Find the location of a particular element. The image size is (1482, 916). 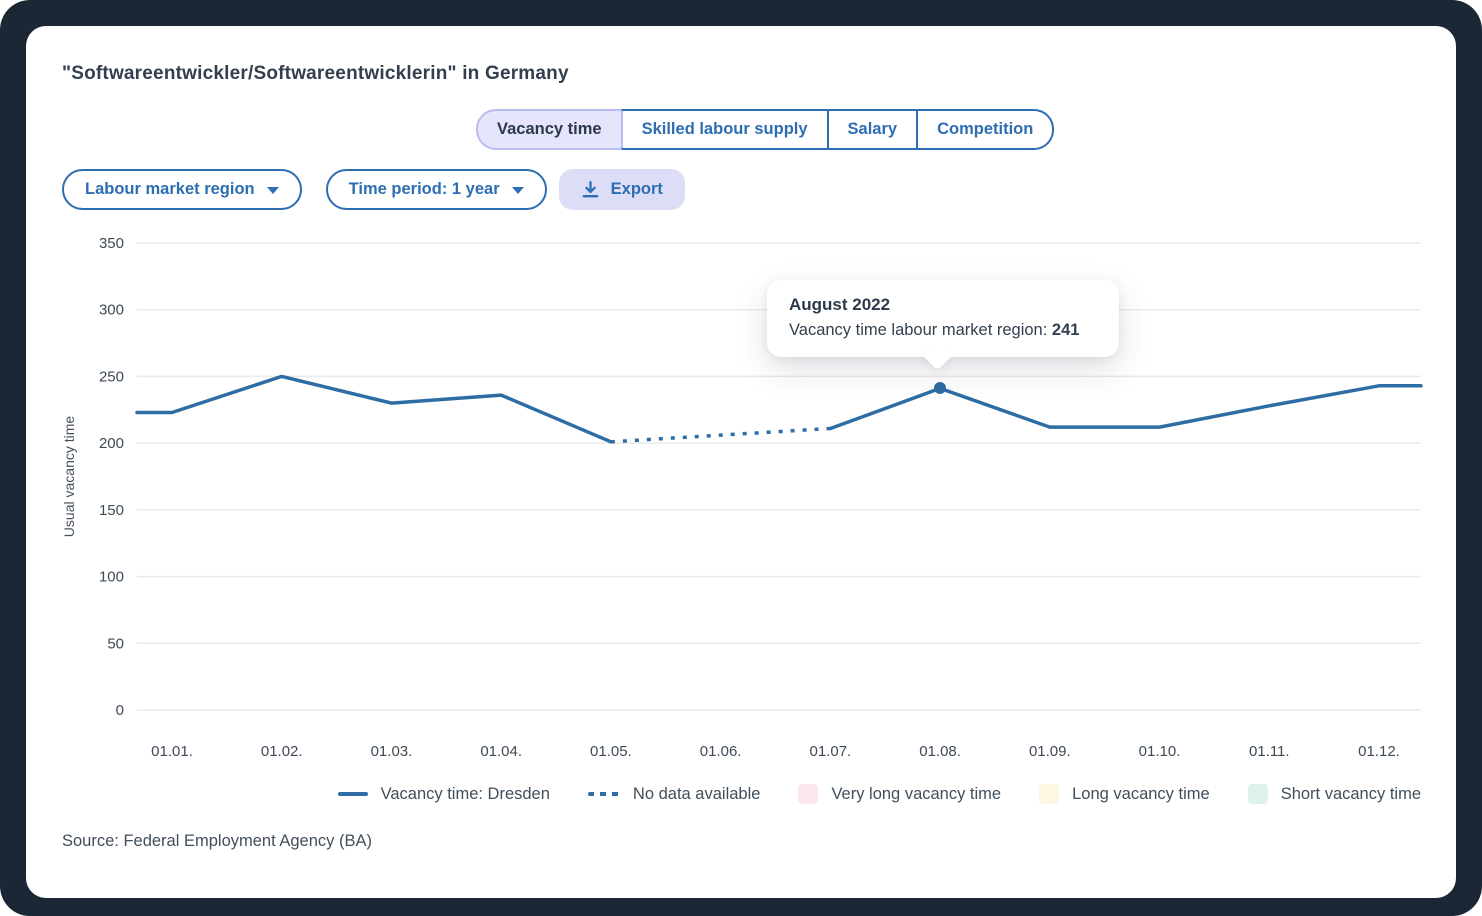

tooltip-title: August 2022 is located at coordinates (840, 304).